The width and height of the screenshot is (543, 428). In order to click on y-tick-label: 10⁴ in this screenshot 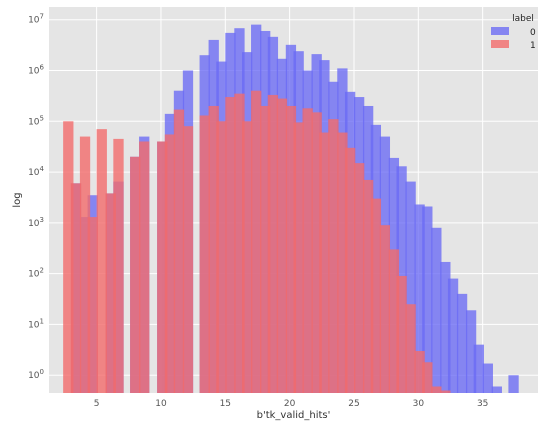, I will do `click(36, 171)`.